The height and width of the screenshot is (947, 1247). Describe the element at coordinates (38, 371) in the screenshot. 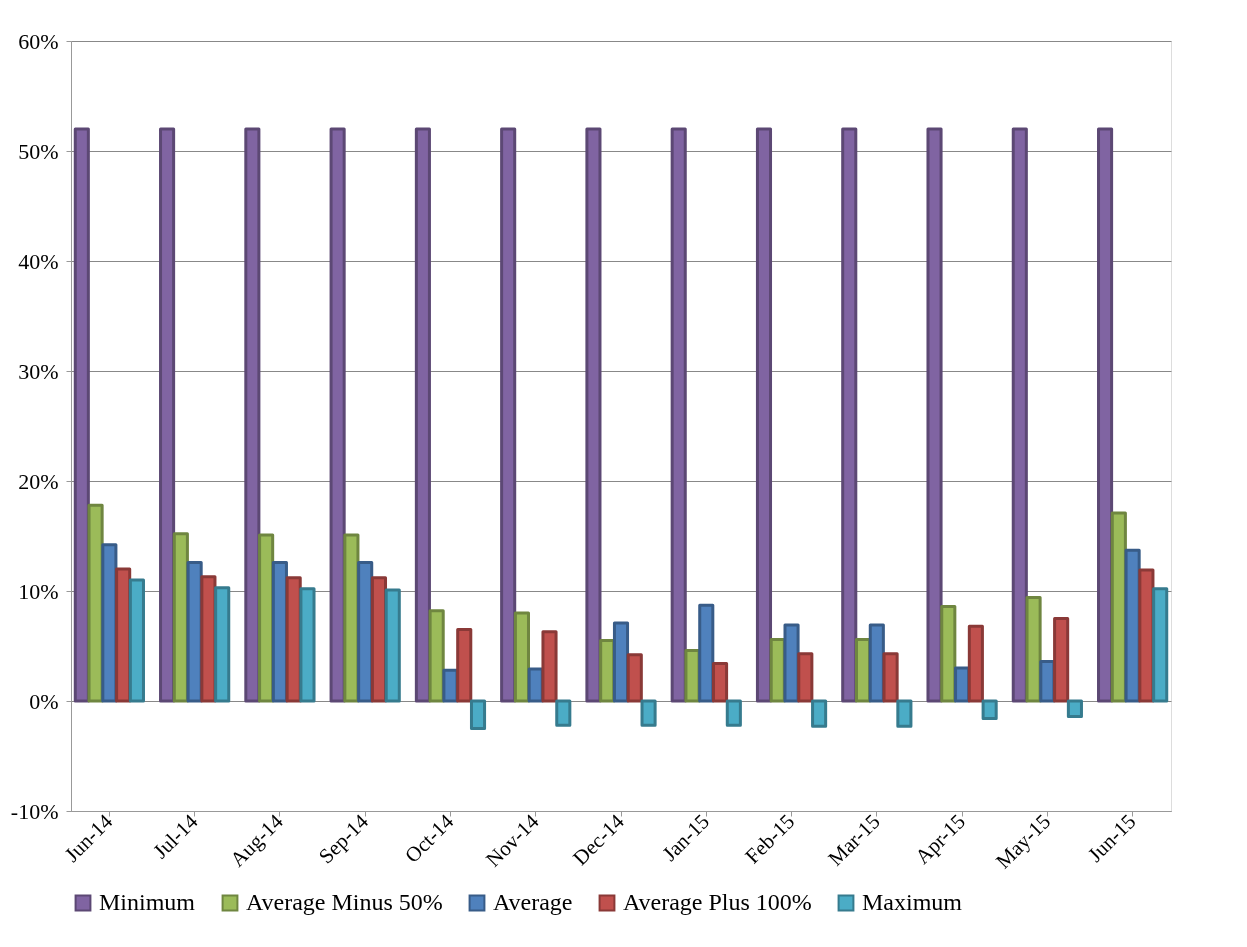

I see `y-tick-label: 30%` at that location.